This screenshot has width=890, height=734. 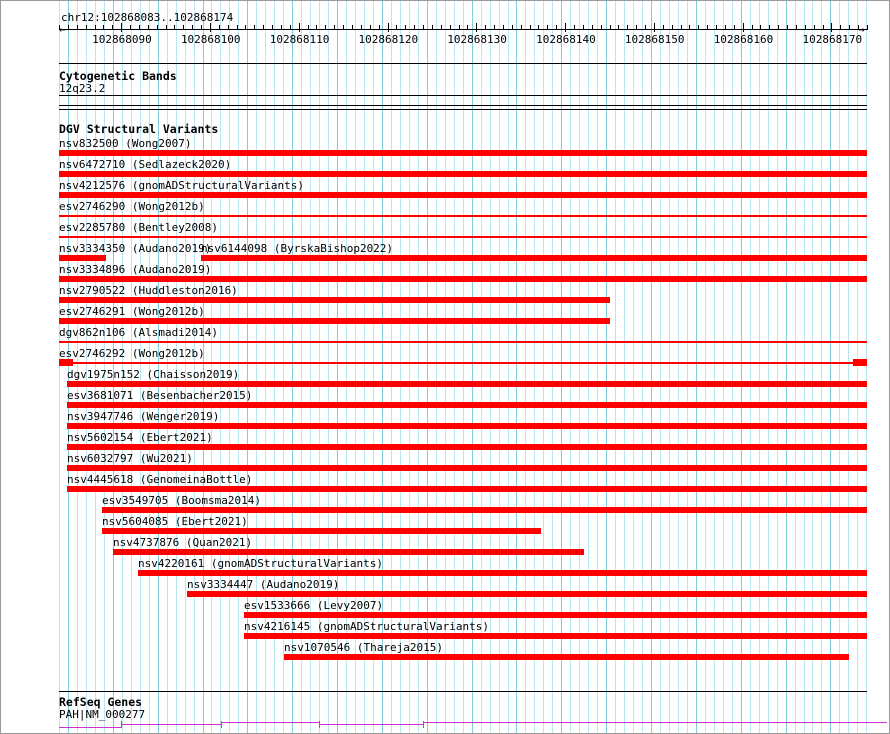 I want to click on section-title-dgv: DGV Structural Variants, so click(x=139, y=129).